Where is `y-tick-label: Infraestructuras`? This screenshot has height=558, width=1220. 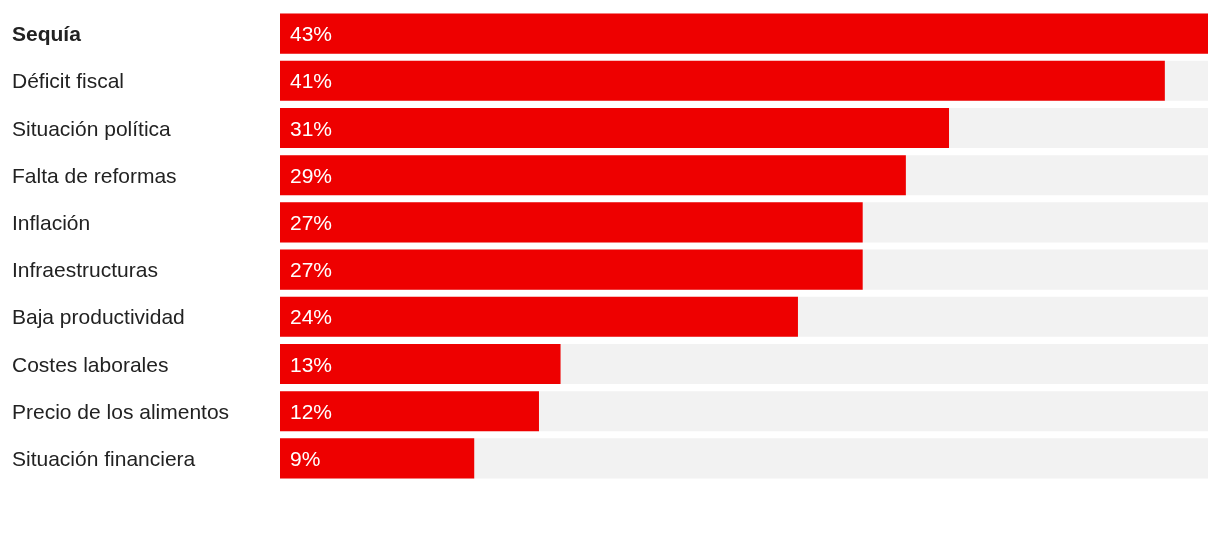
y-tick-label: Infraestructuras is located at coordinates (85, 270).